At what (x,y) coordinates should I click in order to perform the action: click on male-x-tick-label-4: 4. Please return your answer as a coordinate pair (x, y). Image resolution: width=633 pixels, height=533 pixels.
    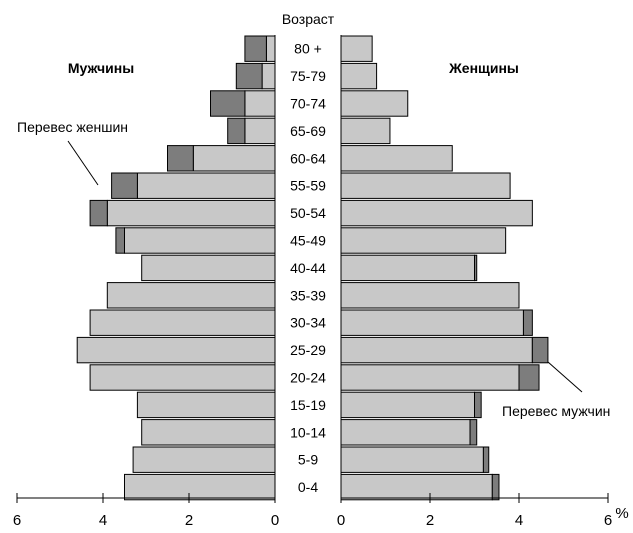
    Looking at the image, I should click on (103, 520).